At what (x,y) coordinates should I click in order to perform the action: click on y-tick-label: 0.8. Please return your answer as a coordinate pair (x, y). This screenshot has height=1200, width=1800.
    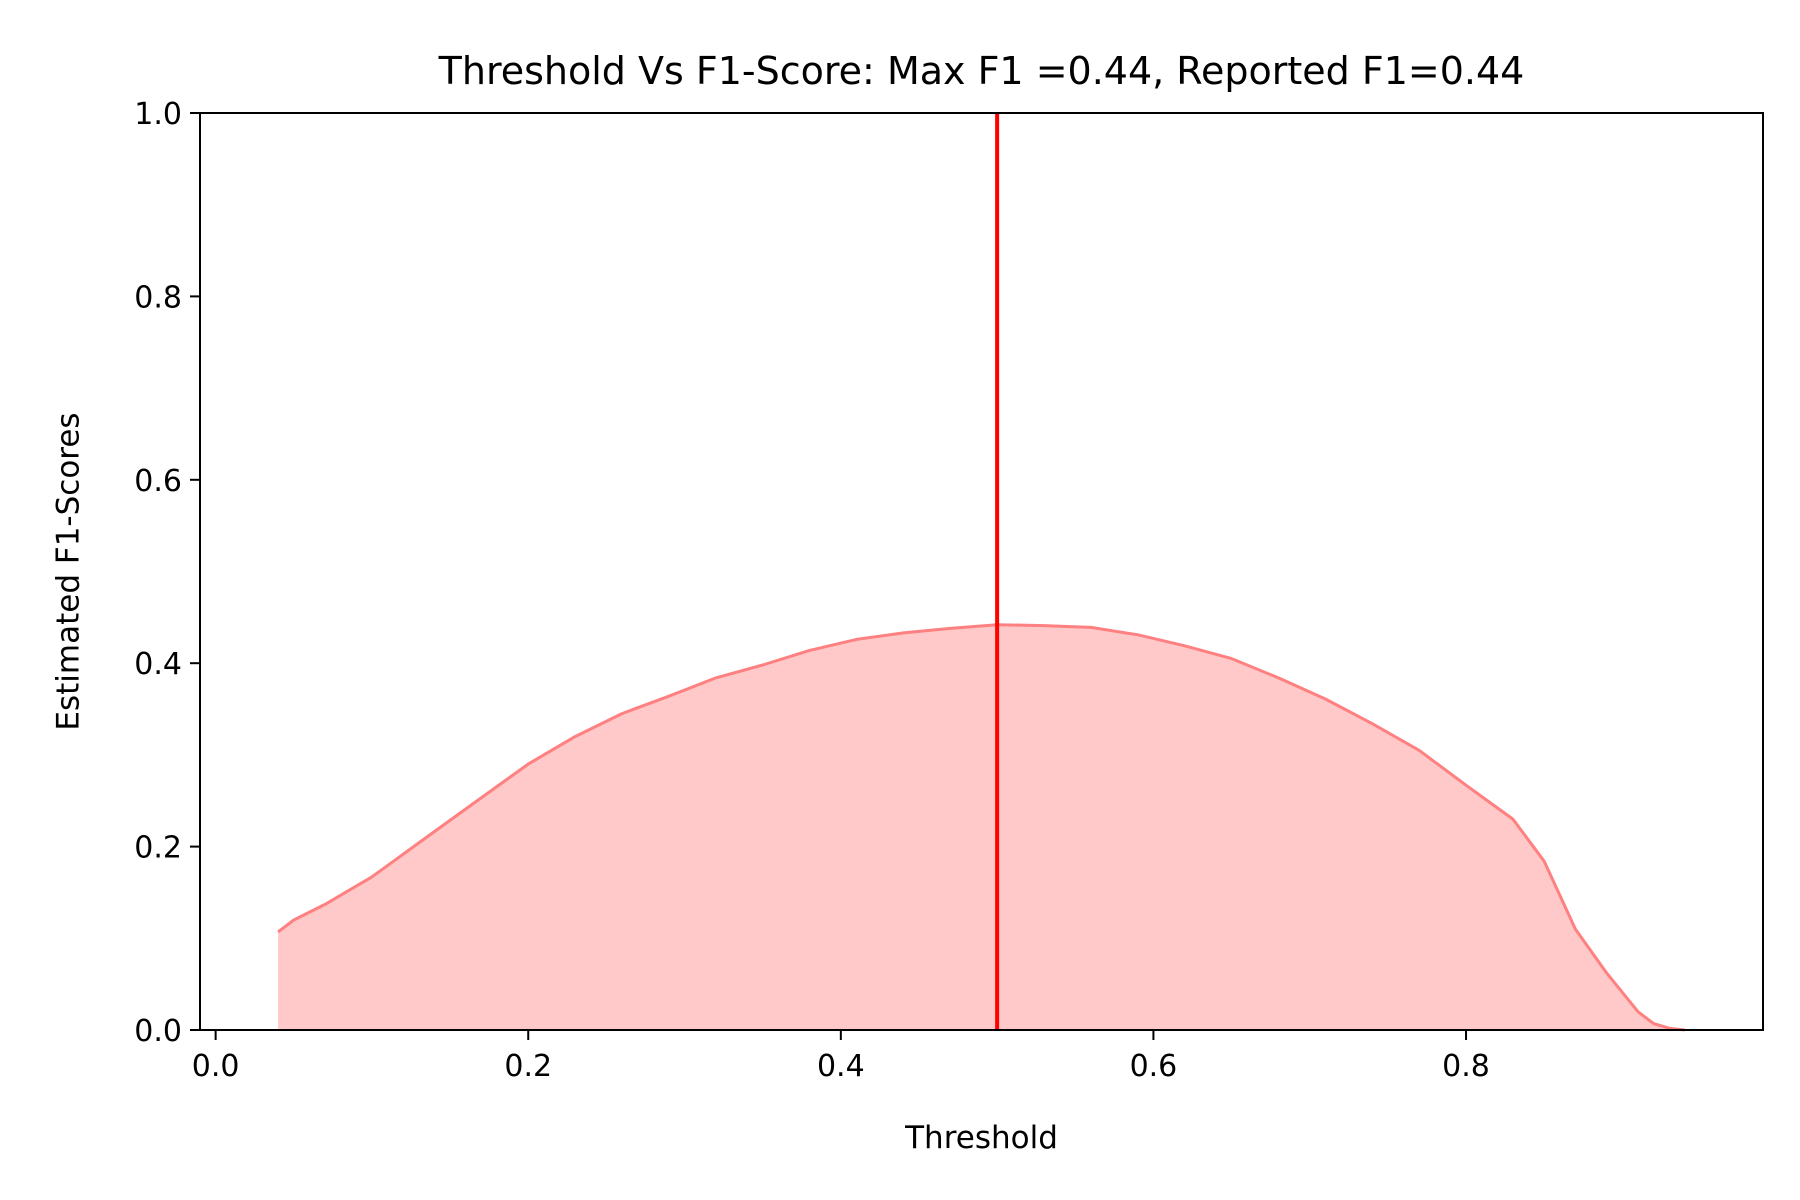
    Looking at the image, I should click on (158, 297).